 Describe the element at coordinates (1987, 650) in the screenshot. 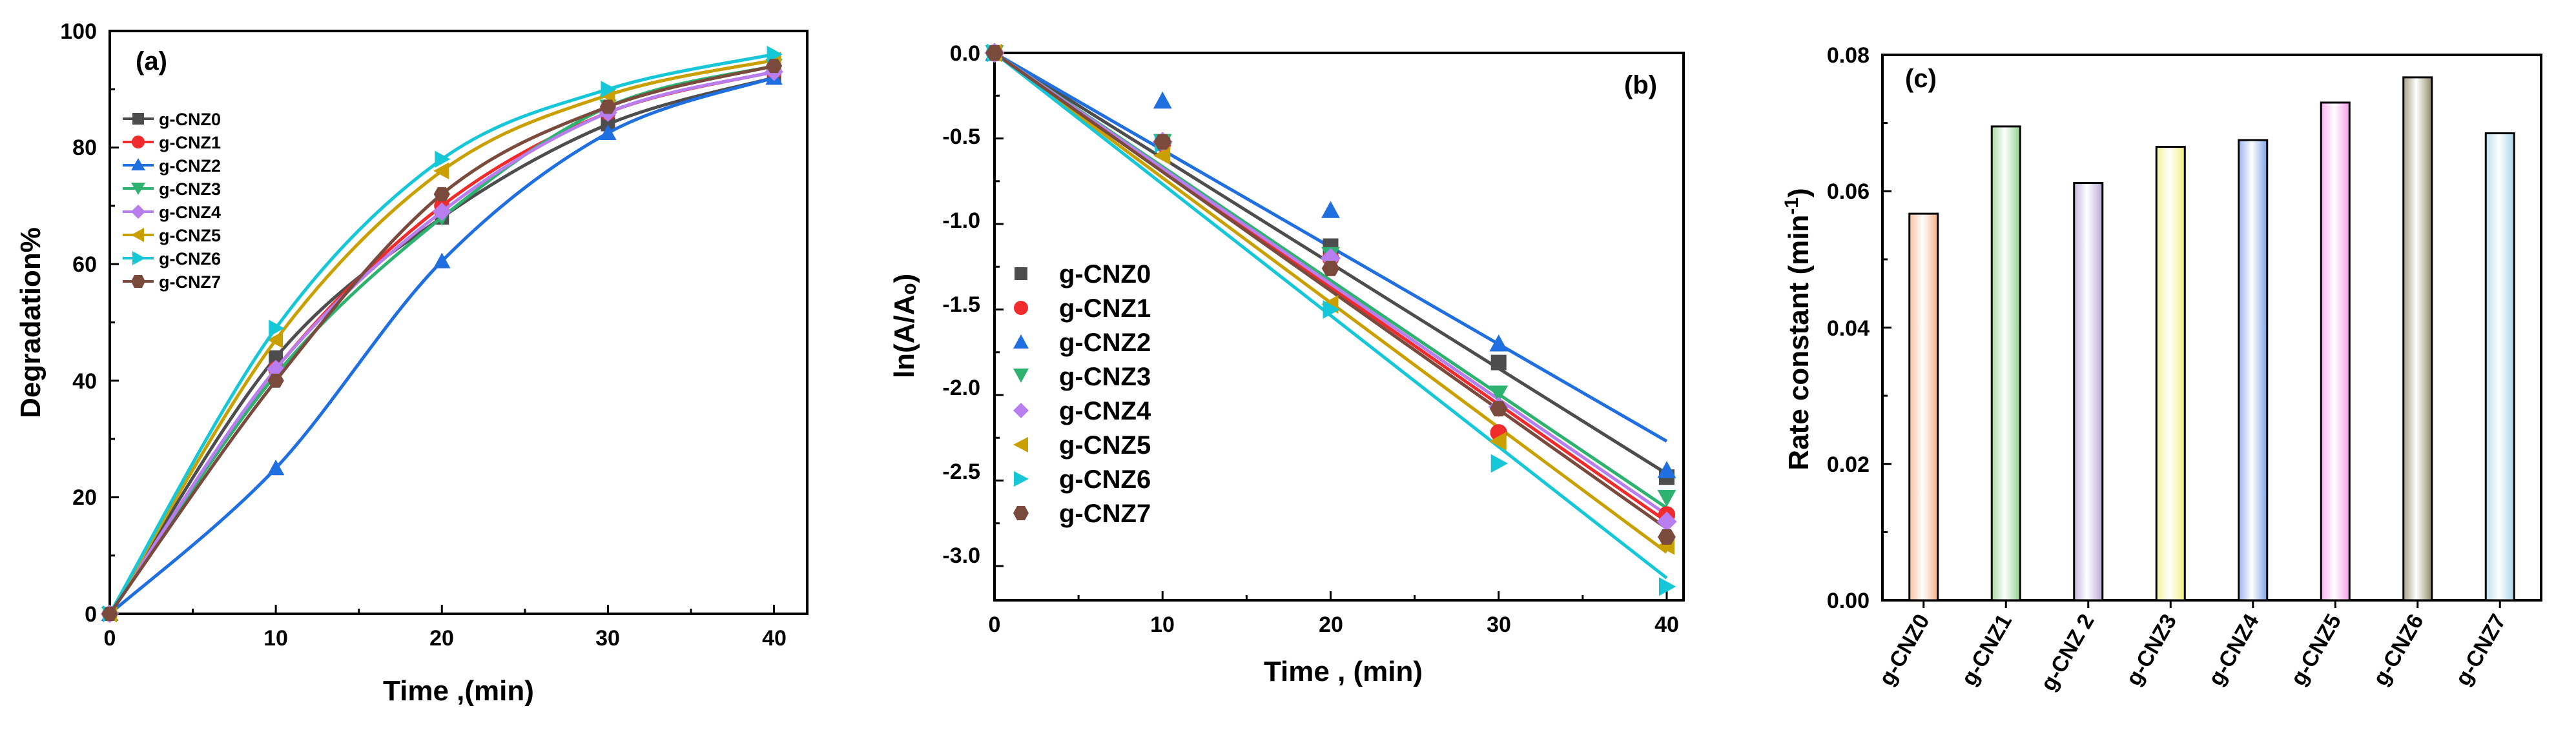

I see `x-tick-label: g-CNZ1` at that location.